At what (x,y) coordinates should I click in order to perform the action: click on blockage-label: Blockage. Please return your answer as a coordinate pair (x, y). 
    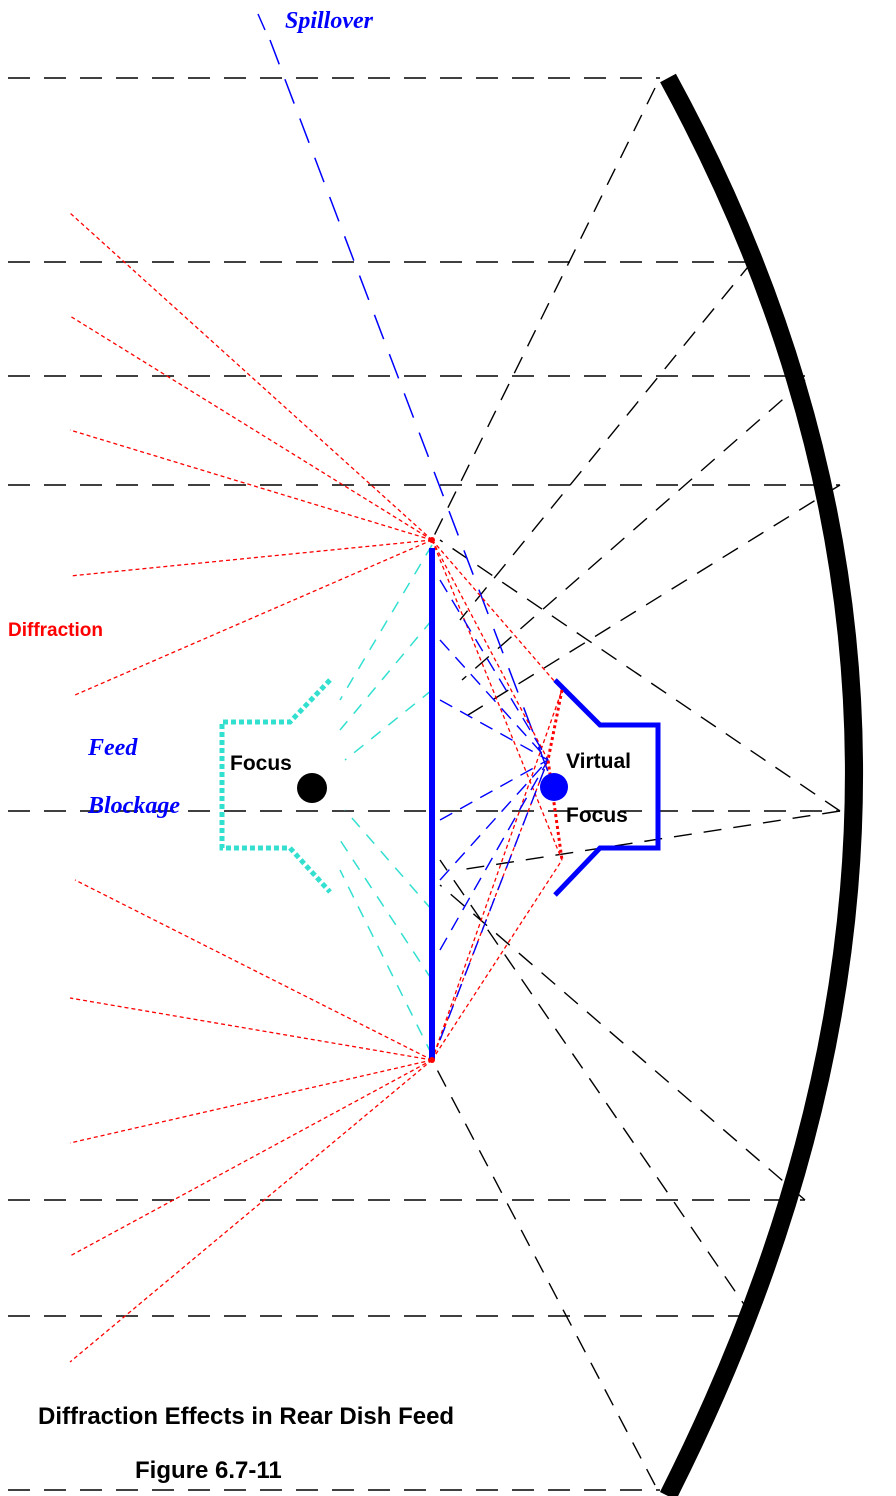
    Looking at the image, I should click on (134, 806).